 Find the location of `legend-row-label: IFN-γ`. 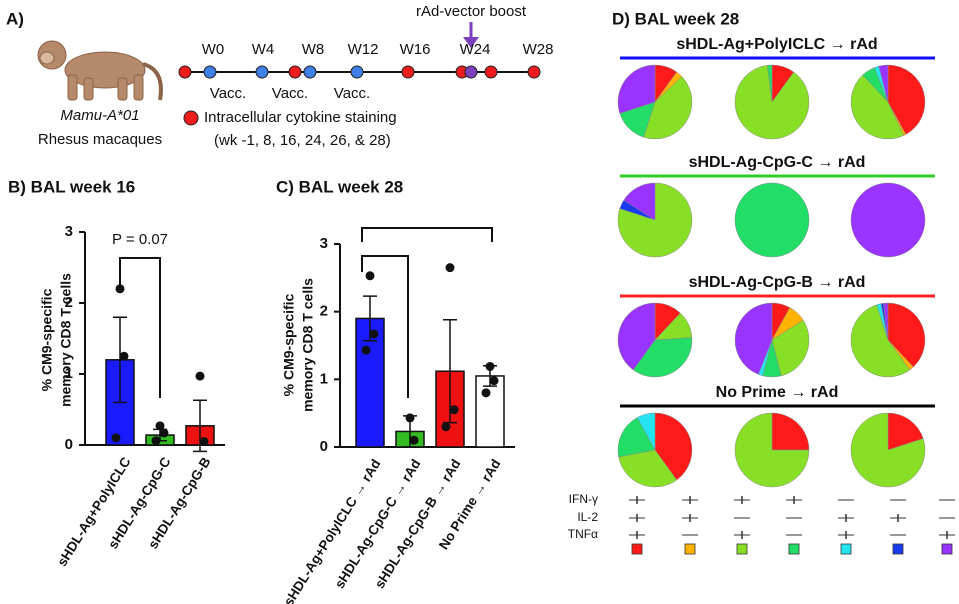

legend-row-label: IFN-γ is located at coordinates (583, 499).